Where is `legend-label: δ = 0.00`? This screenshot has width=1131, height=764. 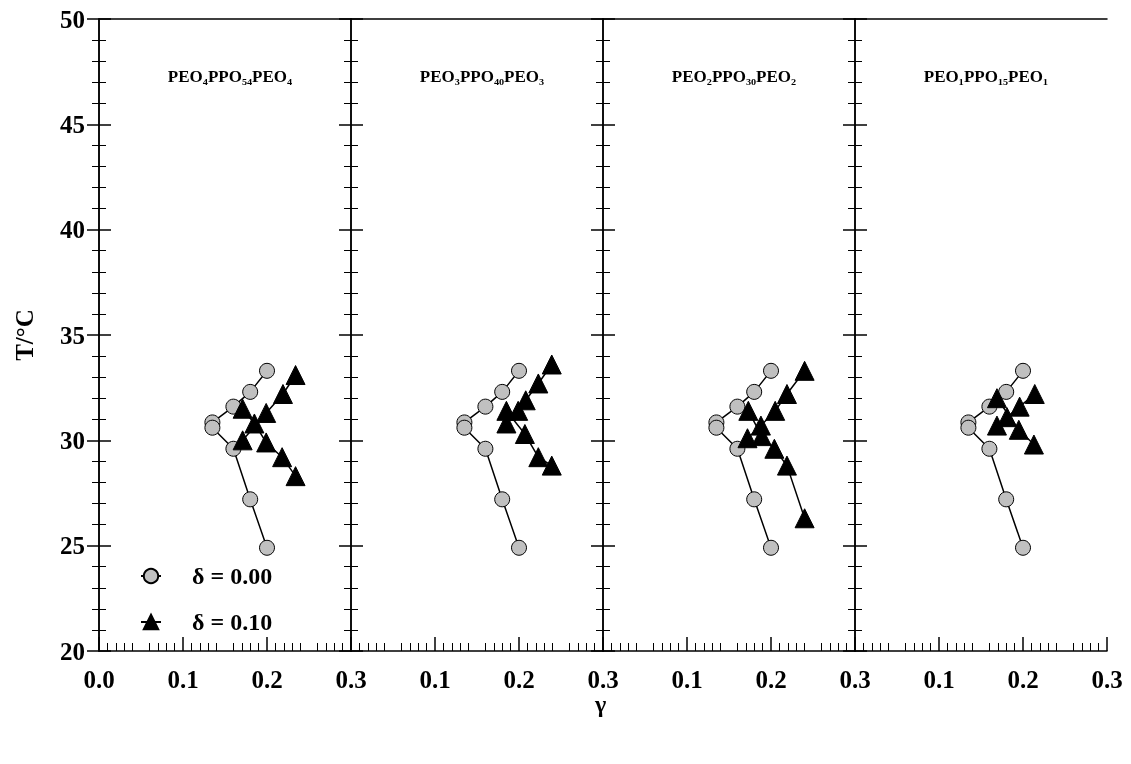
legend-label: δ = 0.00 is located at coordinates (232, 576).